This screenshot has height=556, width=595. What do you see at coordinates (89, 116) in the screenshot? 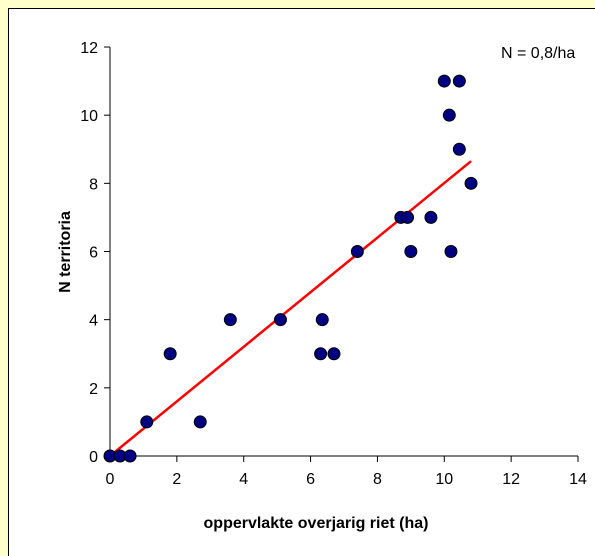
I see `y-tick-label: 10` at bounding box center [89, 116].